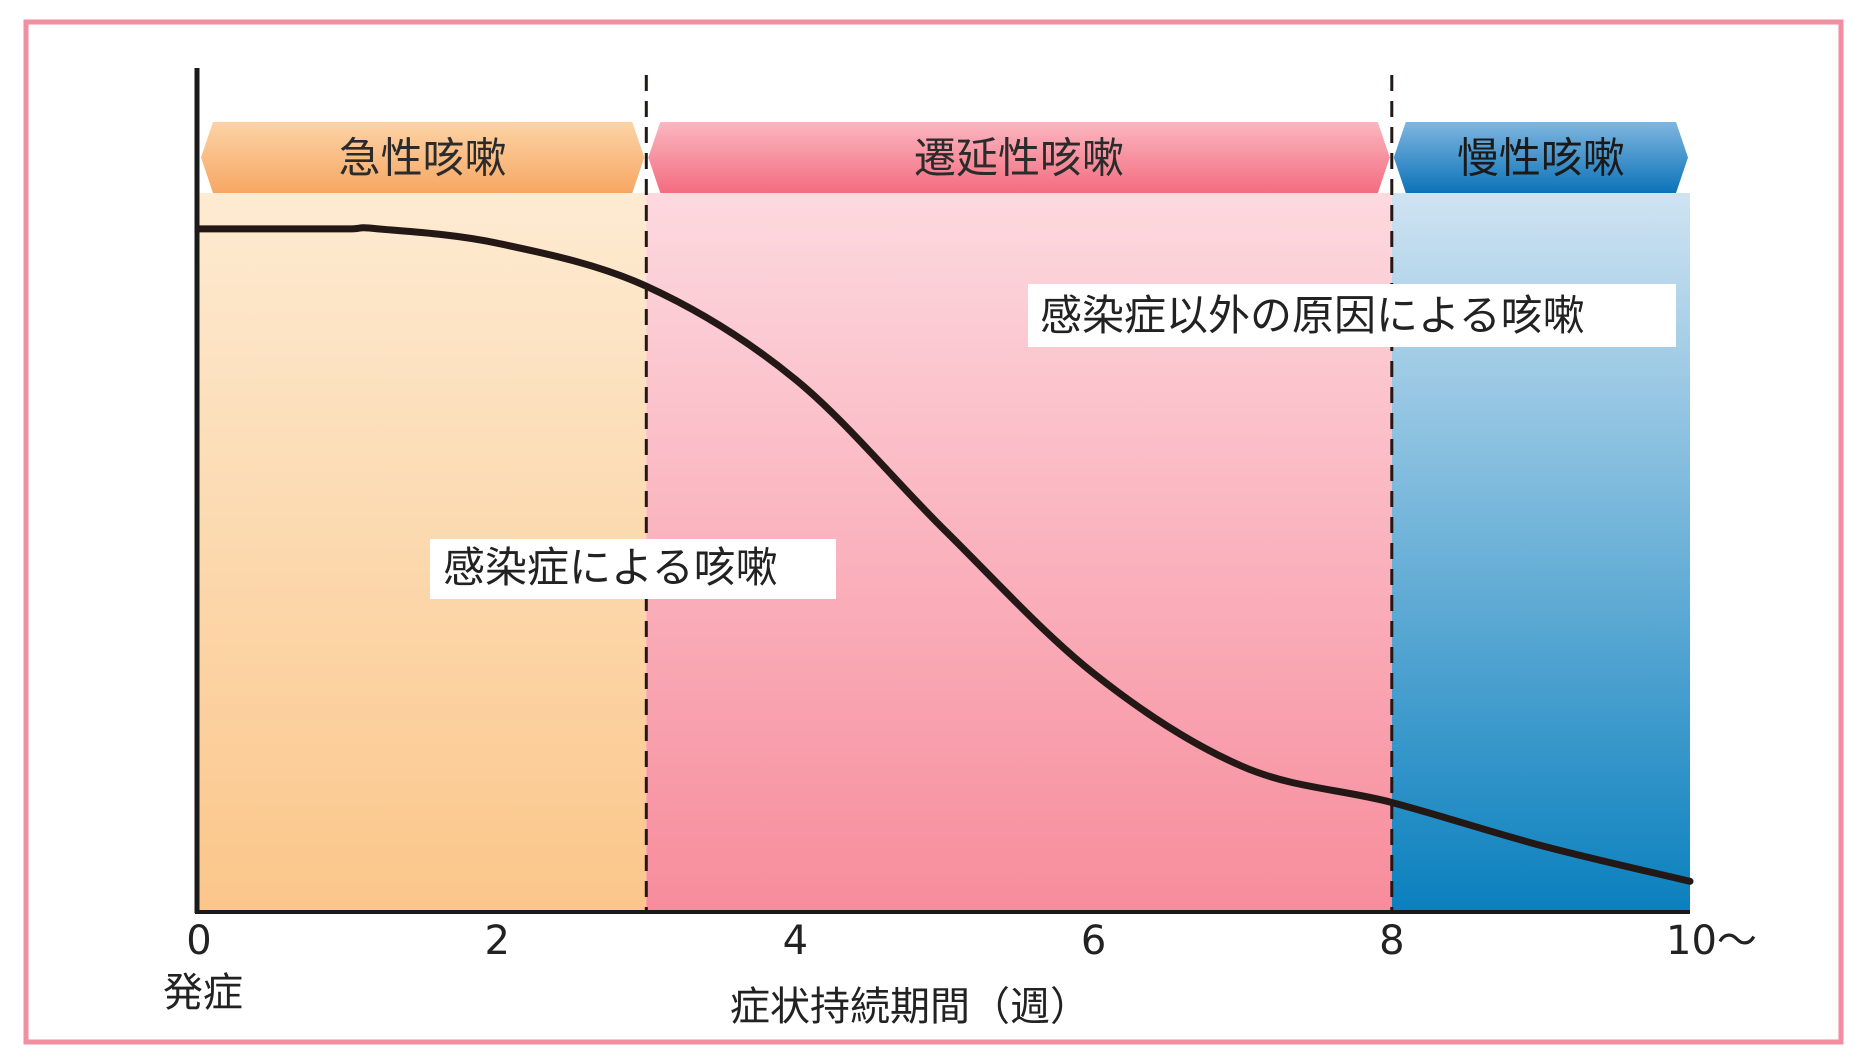 Image resolution: width=1869 pixels, height=1064 pixels. I want to click on phase-label-1: 遷延性咳嗽, so click(1019, 158).